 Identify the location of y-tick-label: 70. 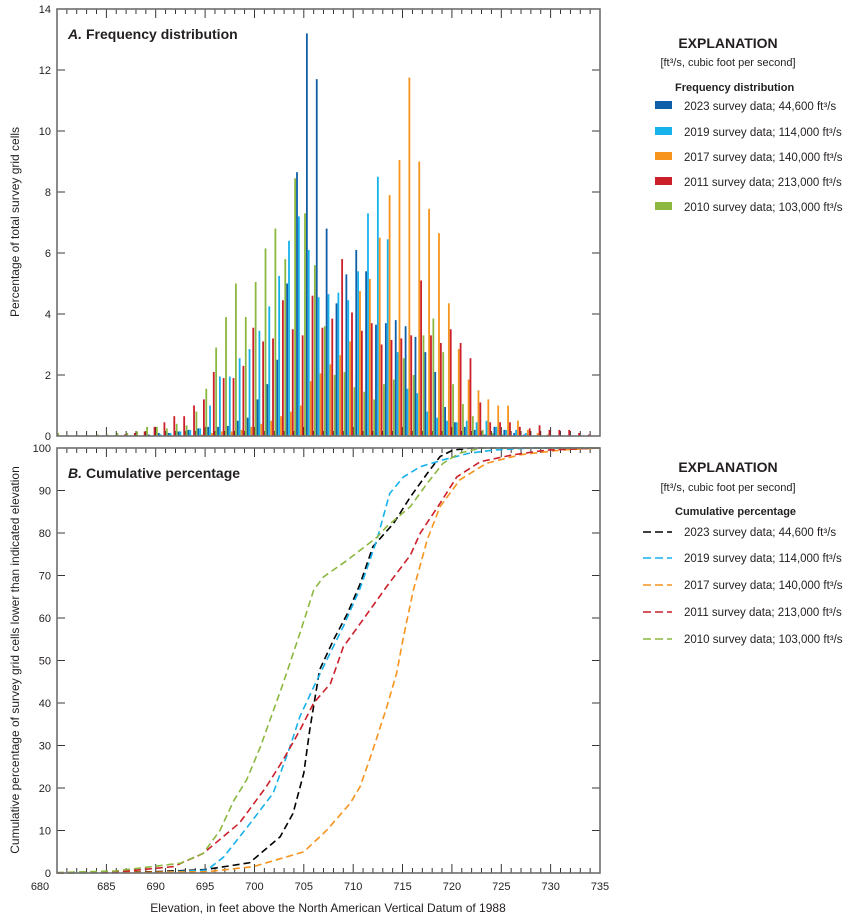
(45, 577).